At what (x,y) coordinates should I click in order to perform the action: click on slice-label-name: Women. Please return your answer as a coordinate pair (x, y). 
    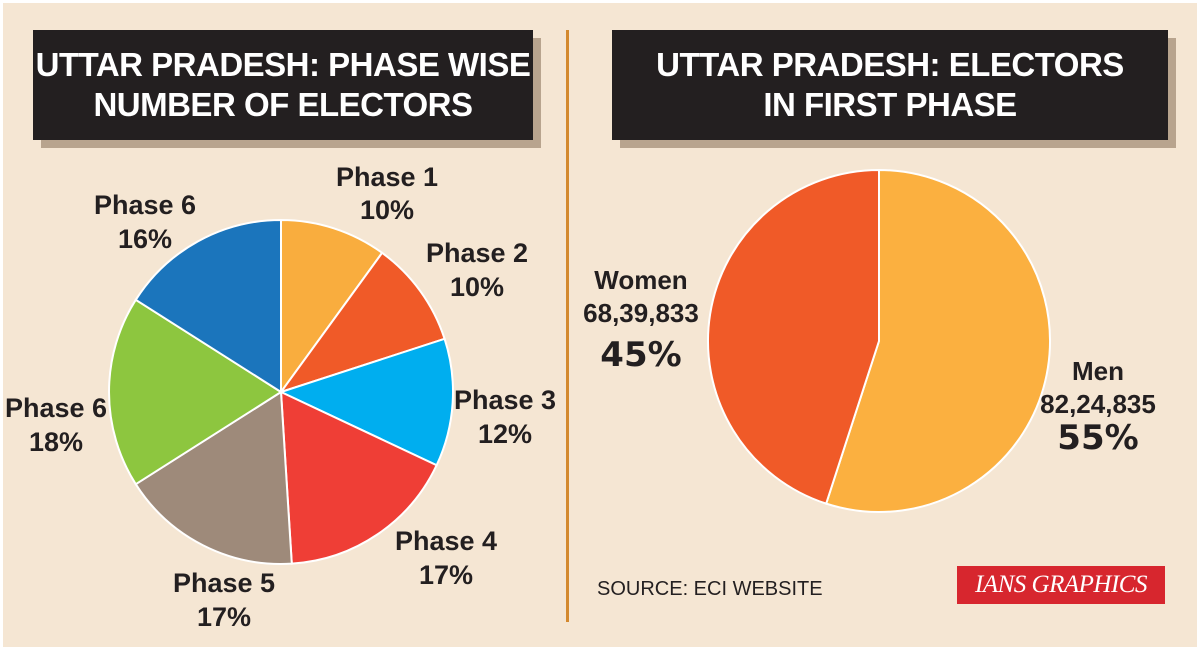
    Looking at the image, I should click on (640, 280).